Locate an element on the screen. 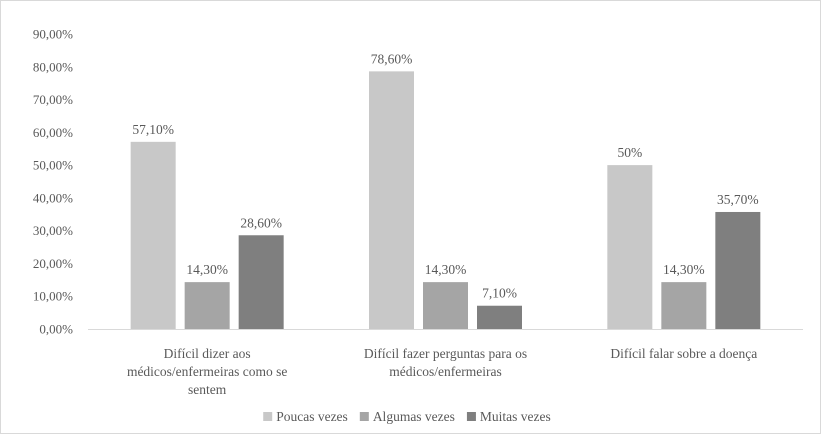 This screenshot has height=440, width=822. legend-label: Algumas vezes is located at coordinates (414, 416).